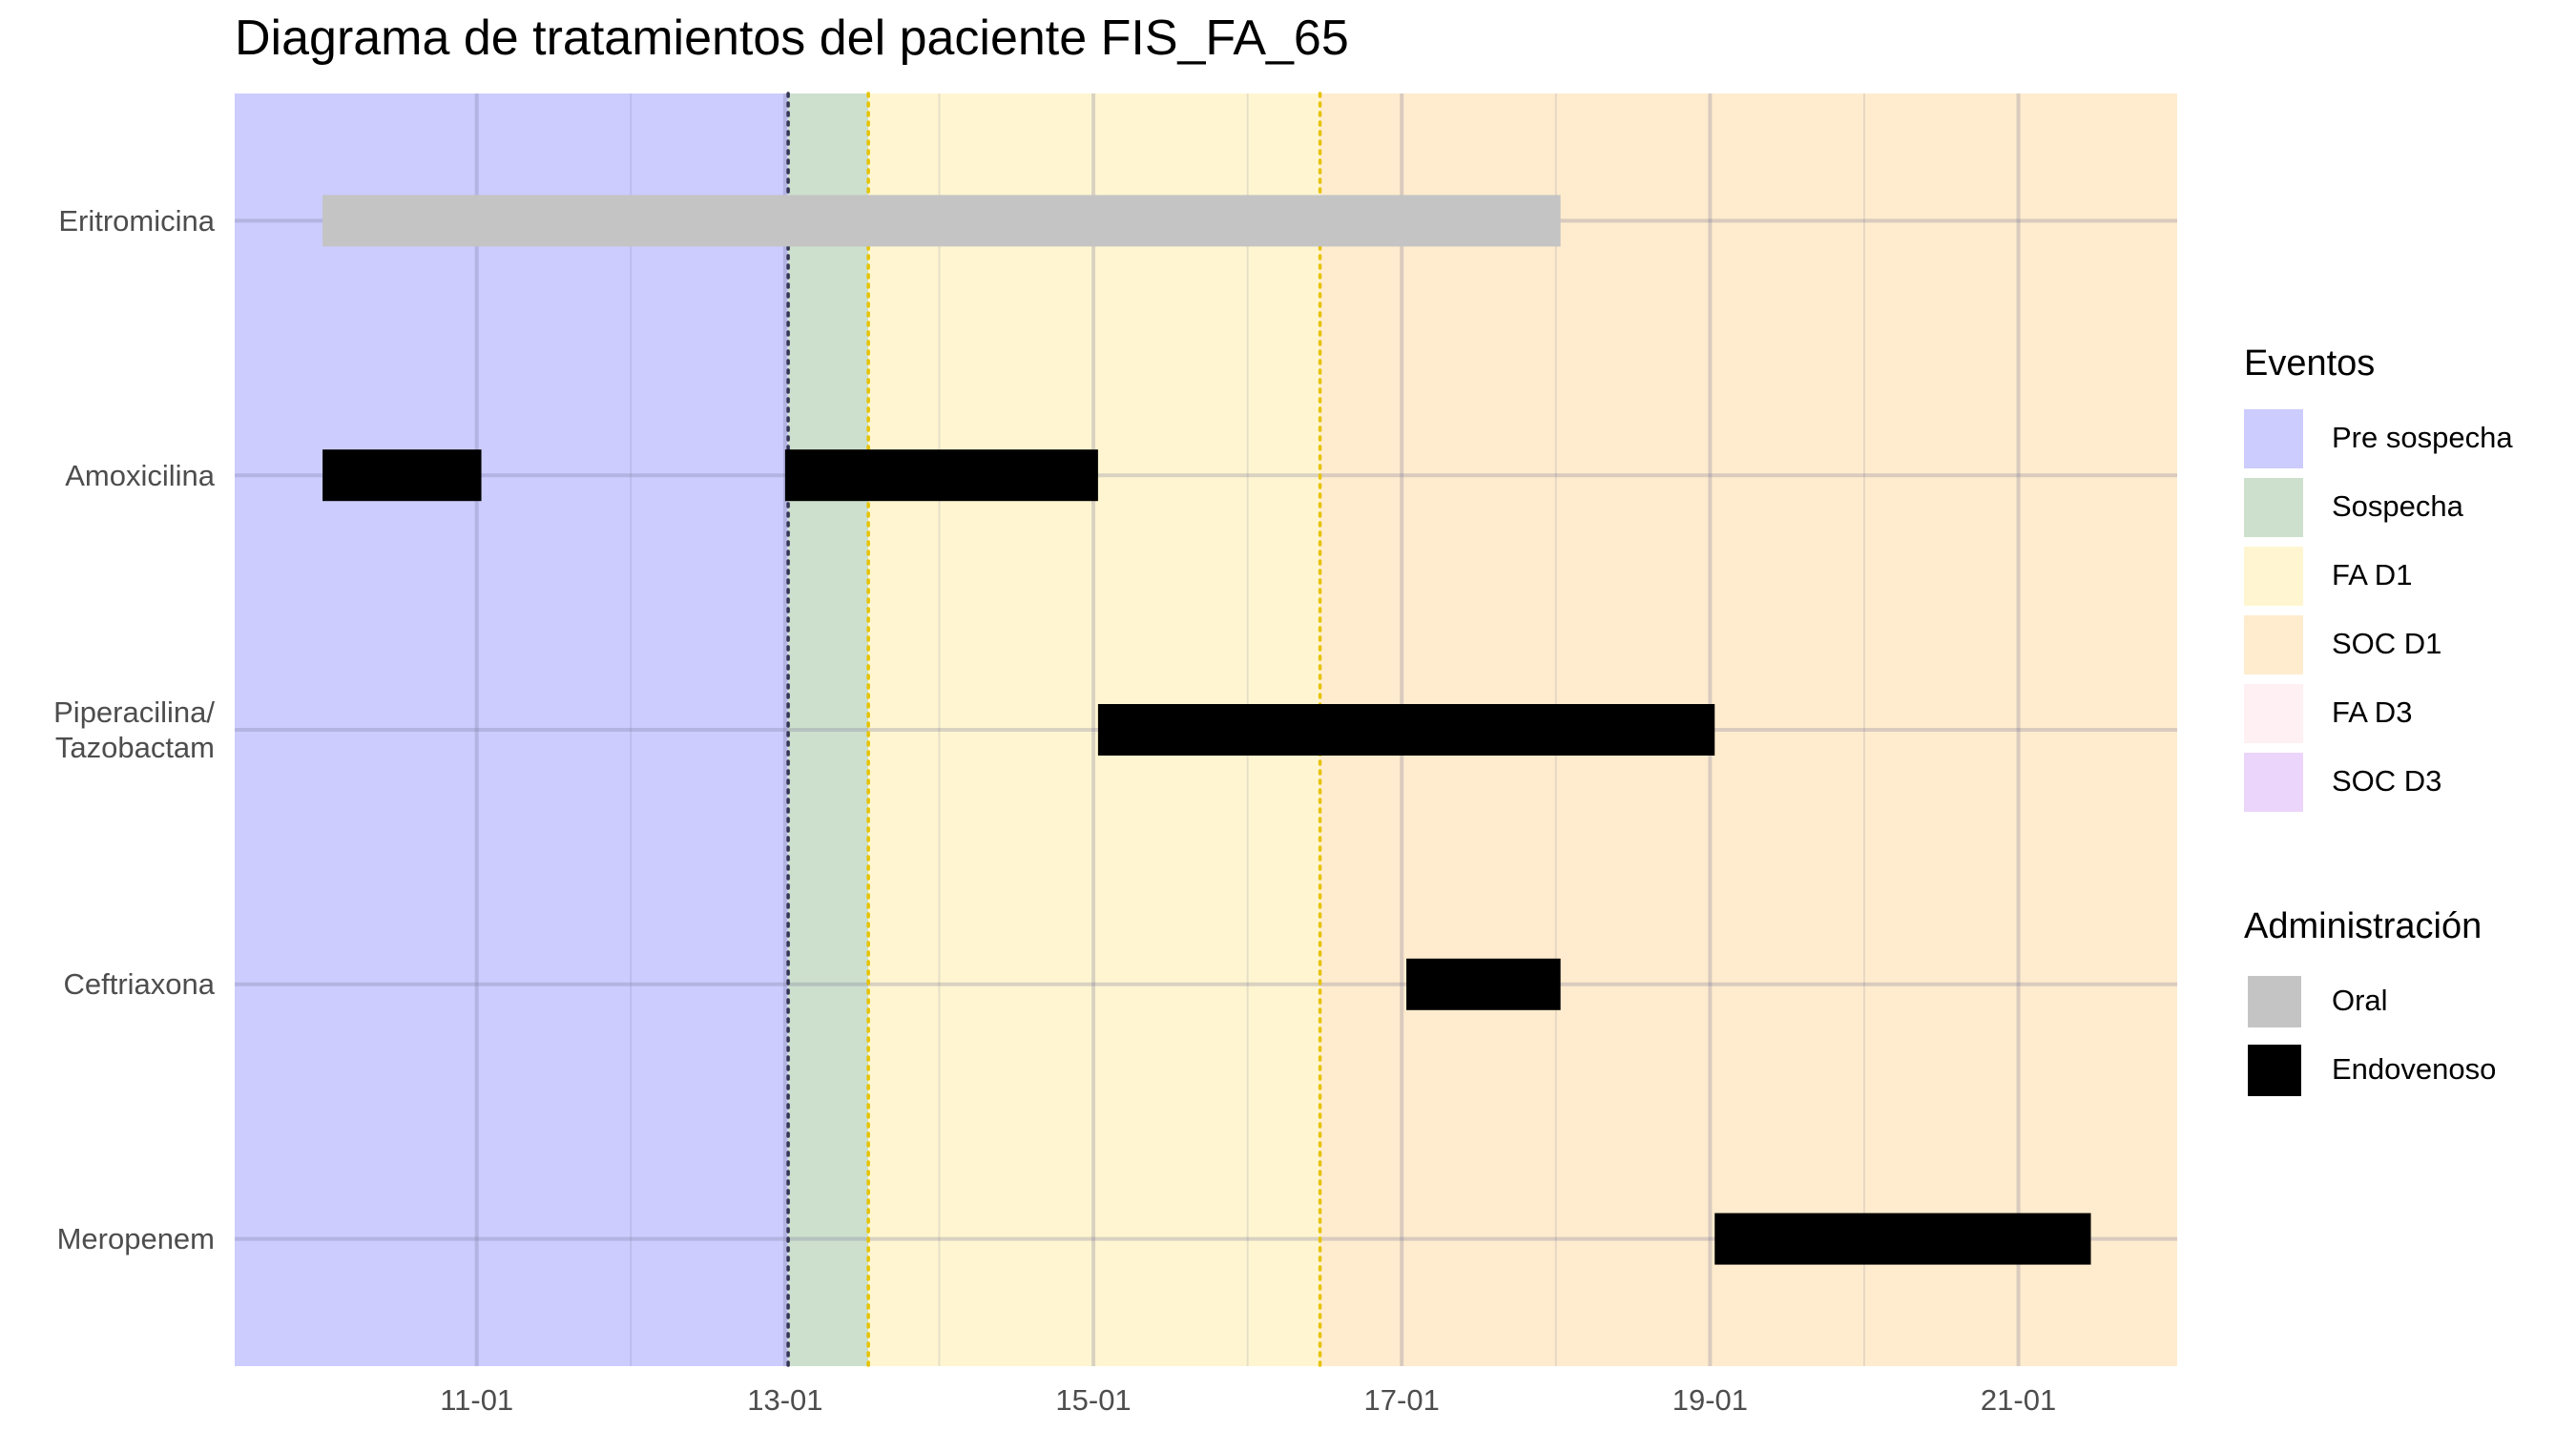 This screenshot has height=1431, width=2576. I want to click on legend-title: Eventos, so click(2310, 363).